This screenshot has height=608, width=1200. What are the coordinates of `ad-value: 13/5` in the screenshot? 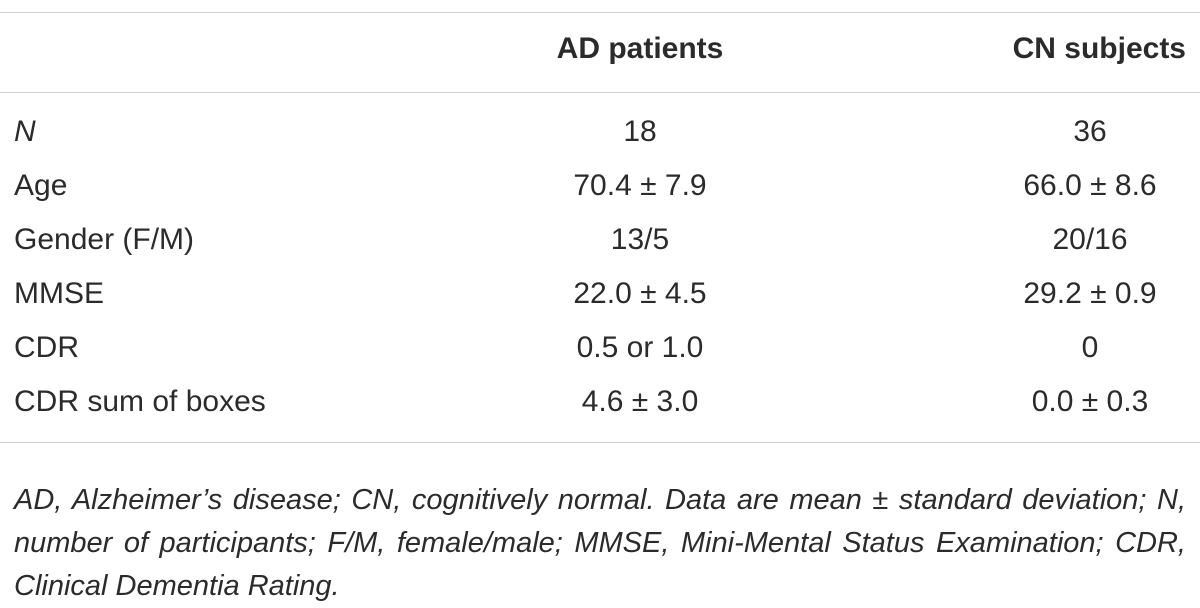 It's located at (640, 239).